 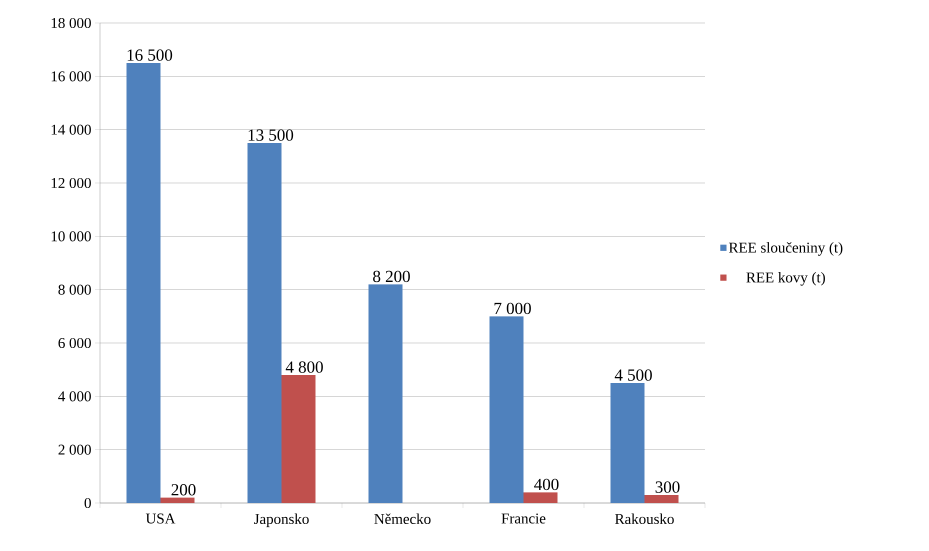 I want to click on x-tick-label: USA, so click(x=161, y=519).